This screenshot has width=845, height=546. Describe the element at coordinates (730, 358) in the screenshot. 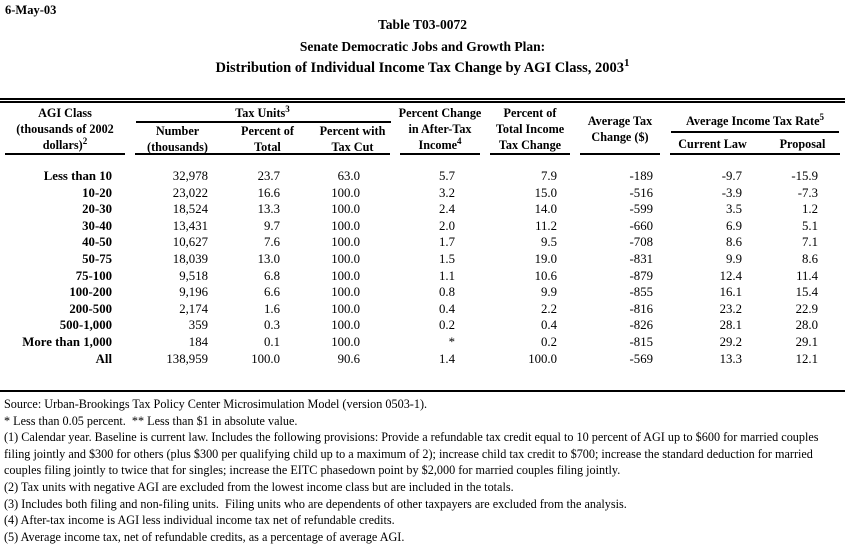

I see `cell-current-law-rate: 13.3` at that location.